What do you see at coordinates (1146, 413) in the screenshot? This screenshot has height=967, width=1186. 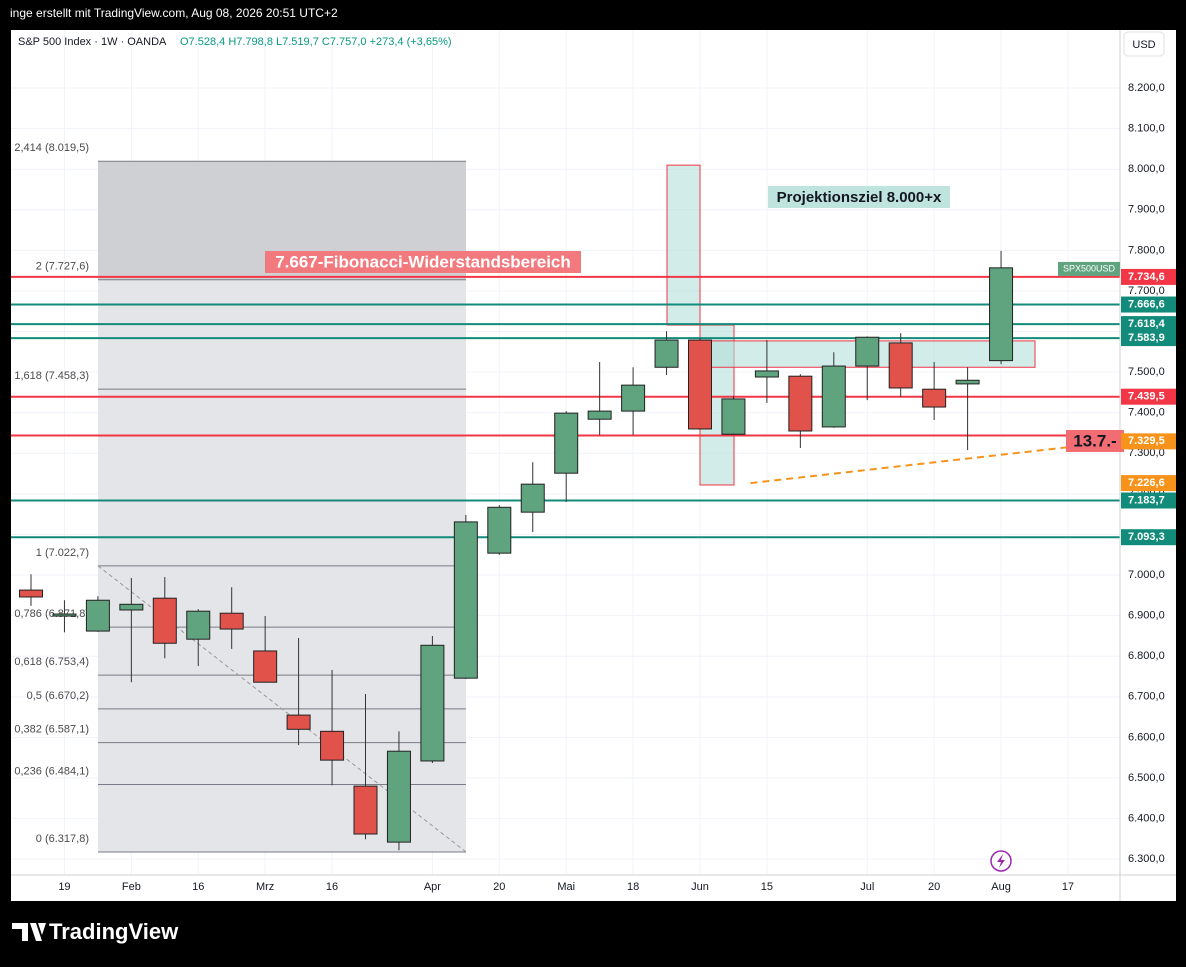 I see `y-tick-label: 7.400,0` at bounding box center [1146, 413].